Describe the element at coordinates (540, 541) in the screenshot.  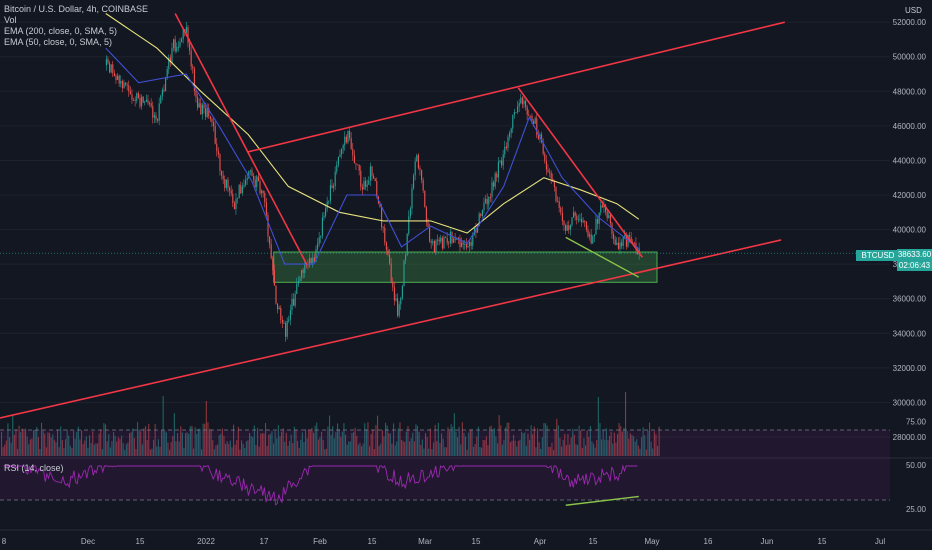
I see `time-tick-label: Apr` at that location.